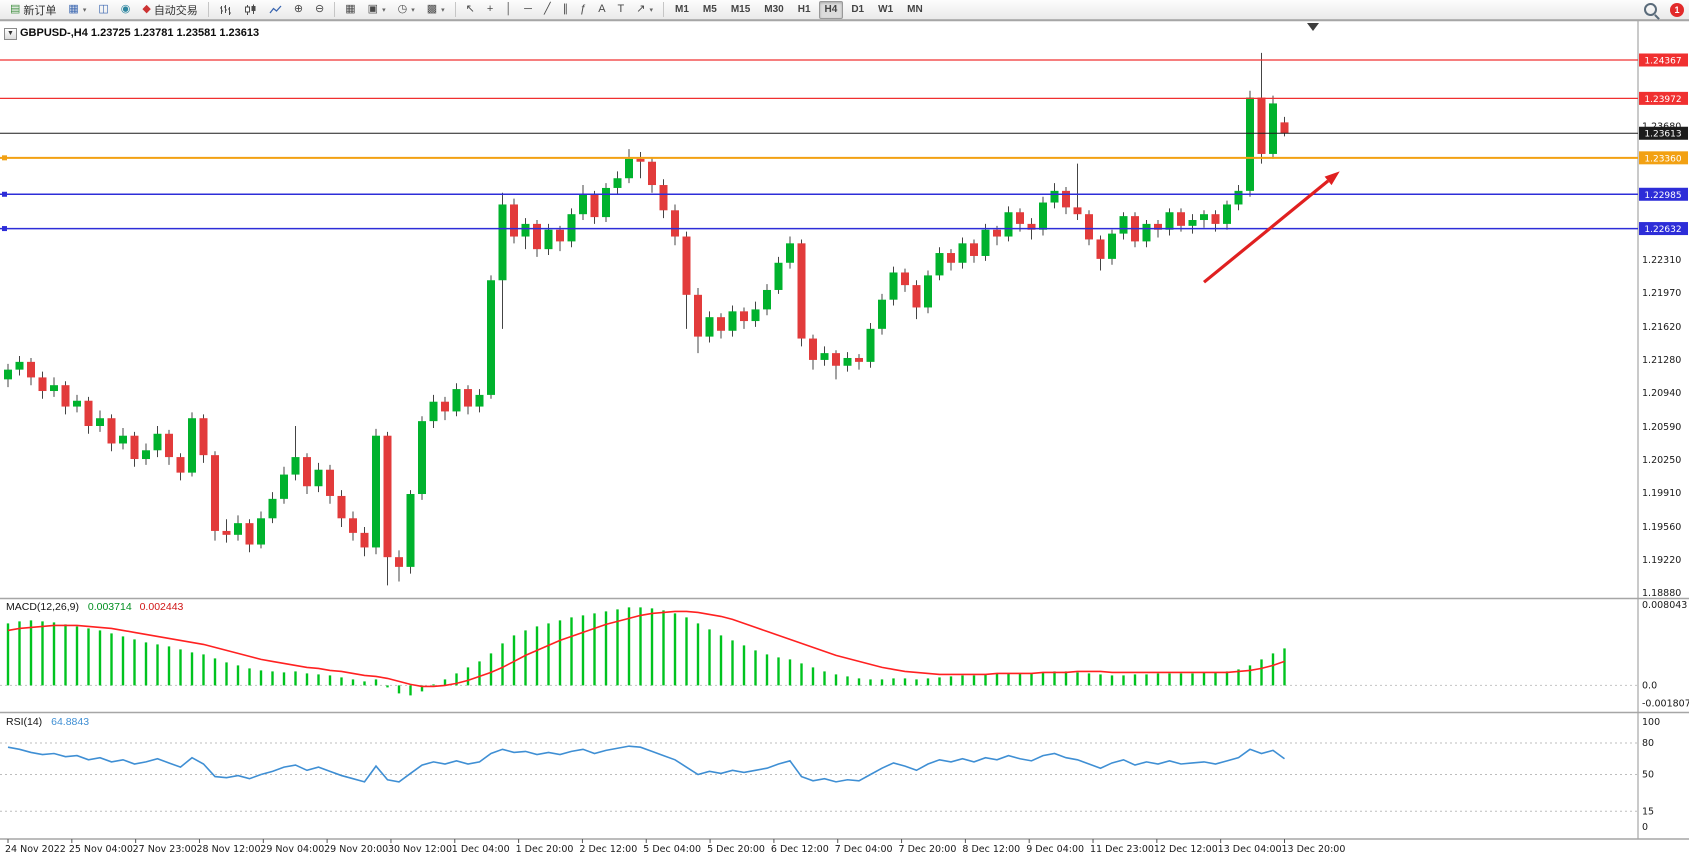 The height and width of the screenshot is (859, 1689). I want to click on trend-arrow, so click(1271, 227).